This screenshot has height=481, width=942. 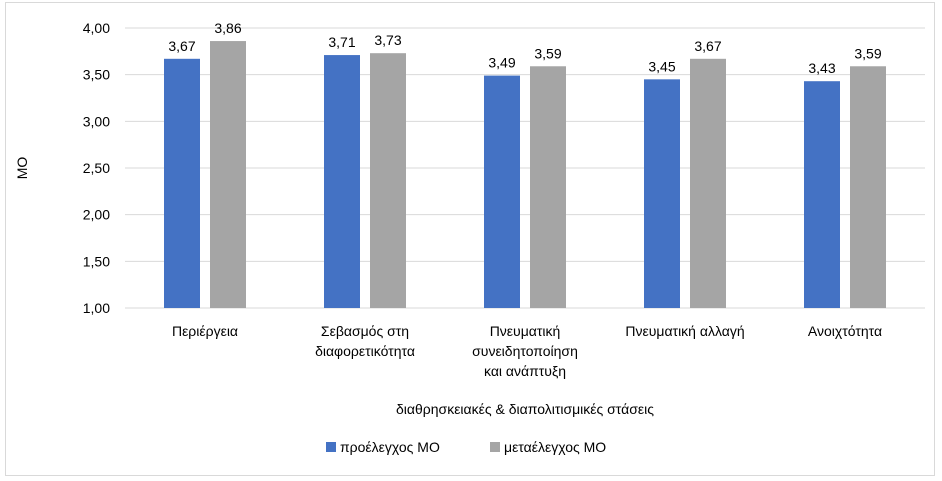 What do you see at coordinates (845, 331) in the screenshot?
I see `x-tick-label: Ανοιχτότητα` at bounding box center [845, 331].